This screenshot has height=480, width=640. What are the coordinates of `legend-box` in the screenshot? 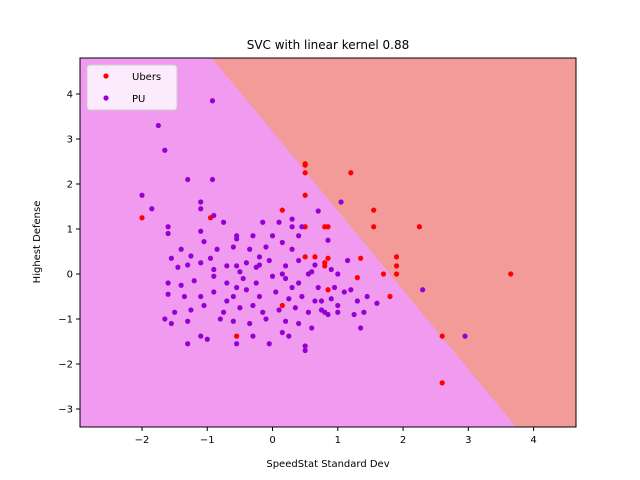 It's located at (132, 87).